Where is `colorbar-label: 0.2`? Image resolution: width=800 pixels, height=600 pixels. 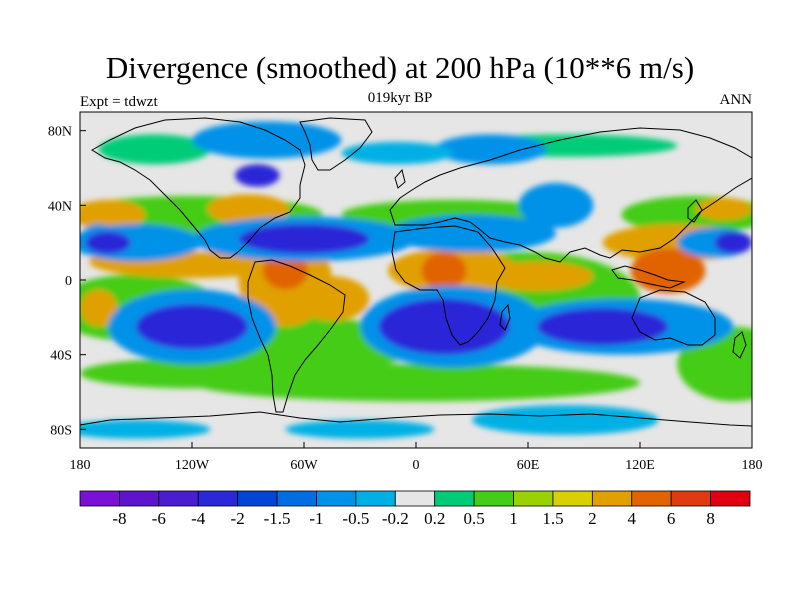 colorbar-label: 0.2 is located at coordinates (434, 518).